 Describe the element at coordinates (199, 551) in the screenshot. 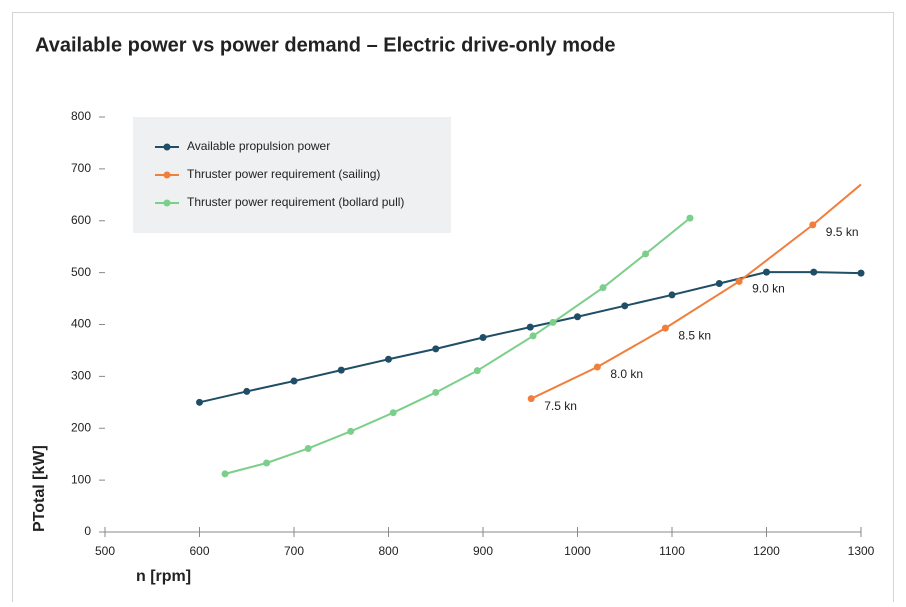

I see `x-tick-label: 600` at that location.